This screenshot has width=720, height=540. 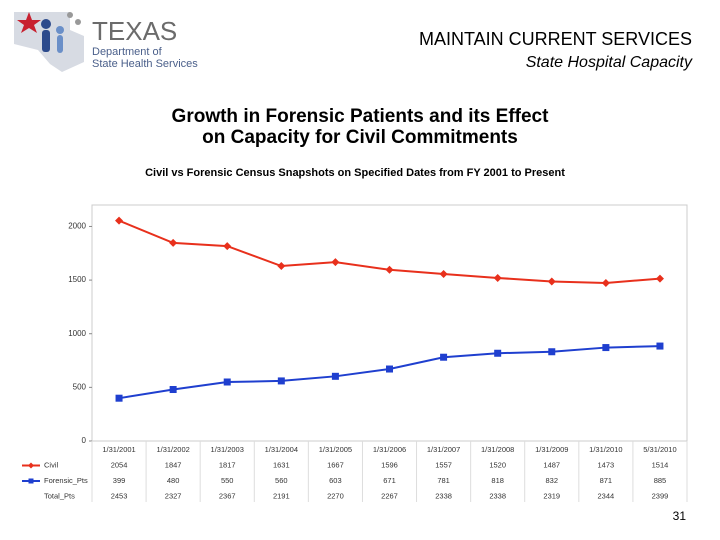 I want to click on table-value: 1847, so click(x=173, y=464).